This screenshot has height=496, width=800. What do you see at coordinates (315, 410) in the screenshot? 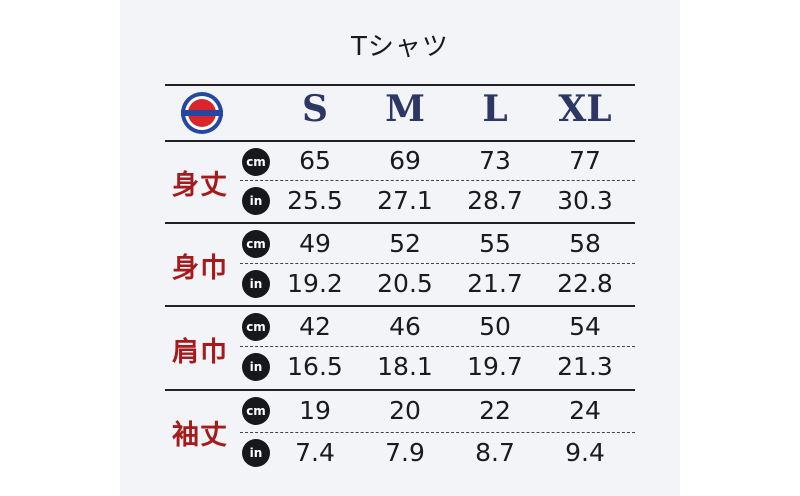
I see `value-cell: 19` at bounding box center [315, 410].